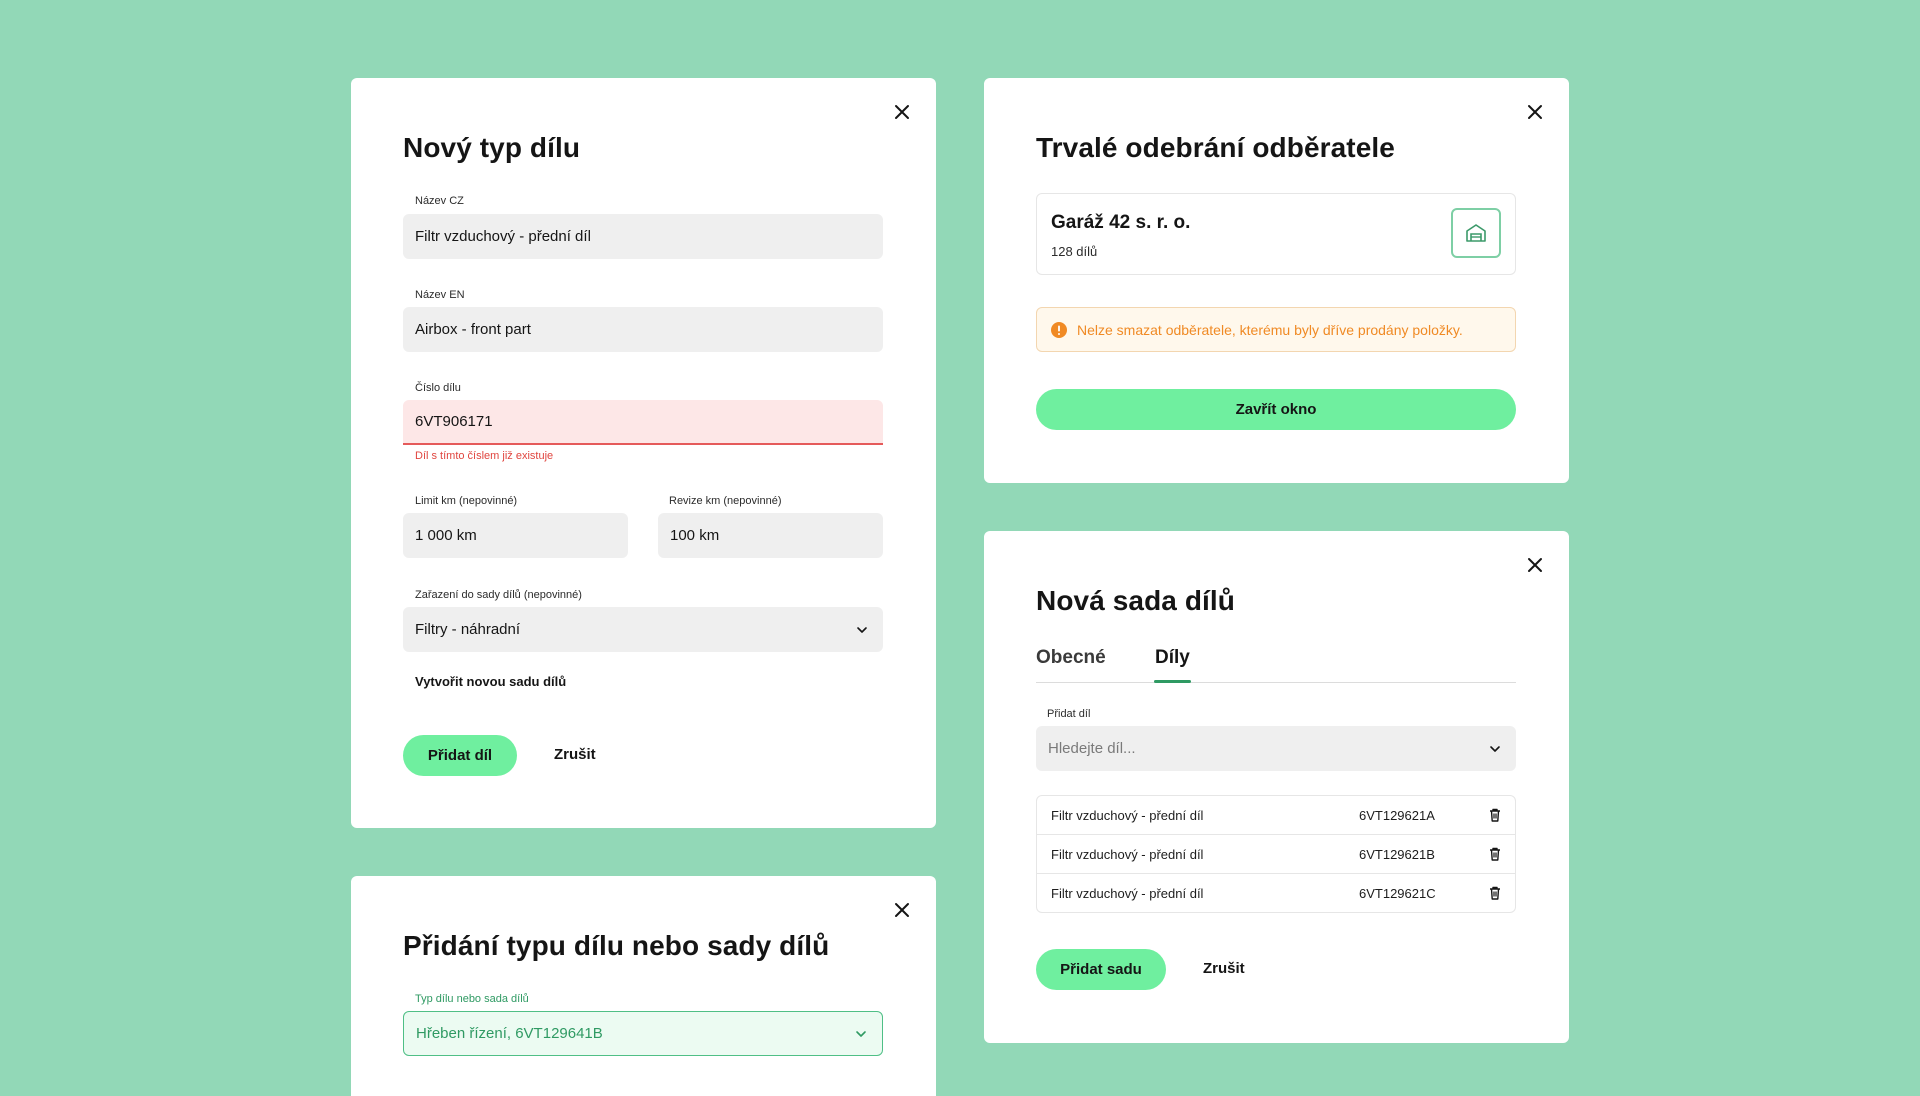 The height and width of the screenshot is (1096, 1920). What do you see at coordinates (1276, 234) in the screenshot?
I see `customer-card: Garáž 42 s. r. o. 128 dílů` at bounding box center [1276, 234].